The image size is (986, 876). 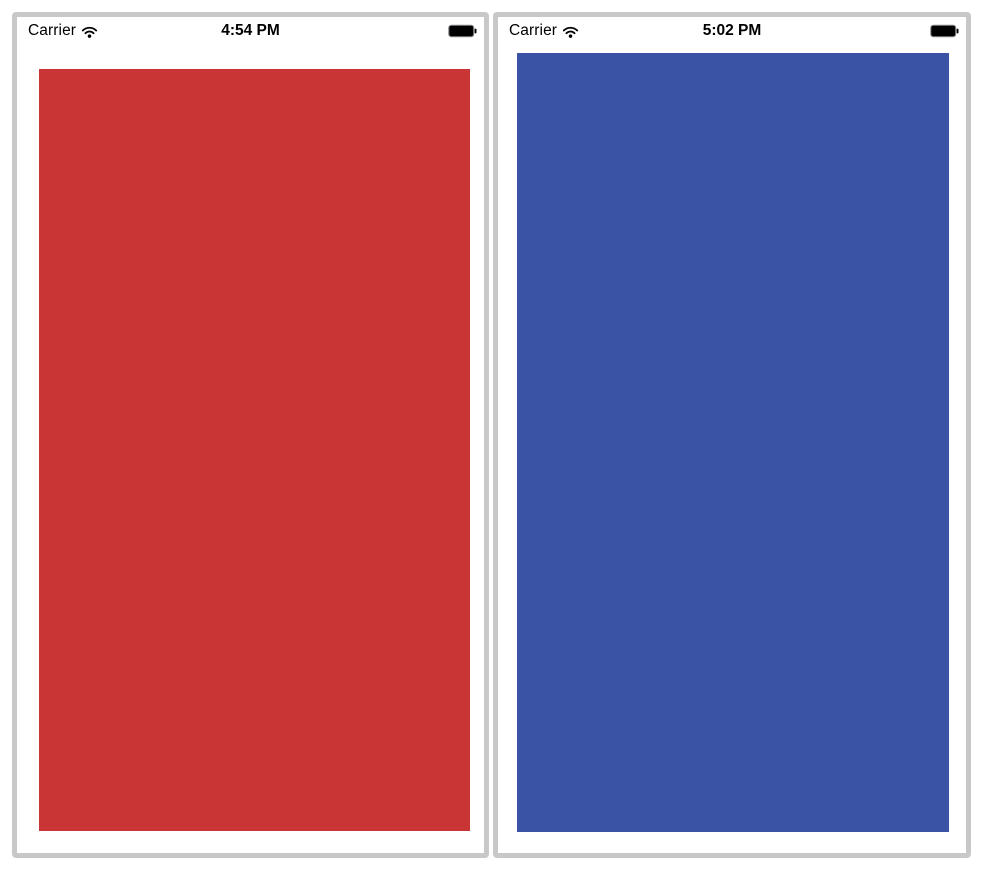 I want to click on status-bar: Carrier 4:54 PM, so click(x=250, y=31).